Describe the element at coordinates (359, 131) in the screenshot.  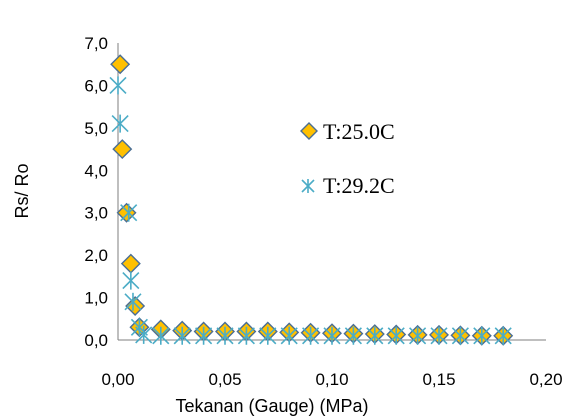
I see `legend-label-series-1: T:25.0C` at that location.